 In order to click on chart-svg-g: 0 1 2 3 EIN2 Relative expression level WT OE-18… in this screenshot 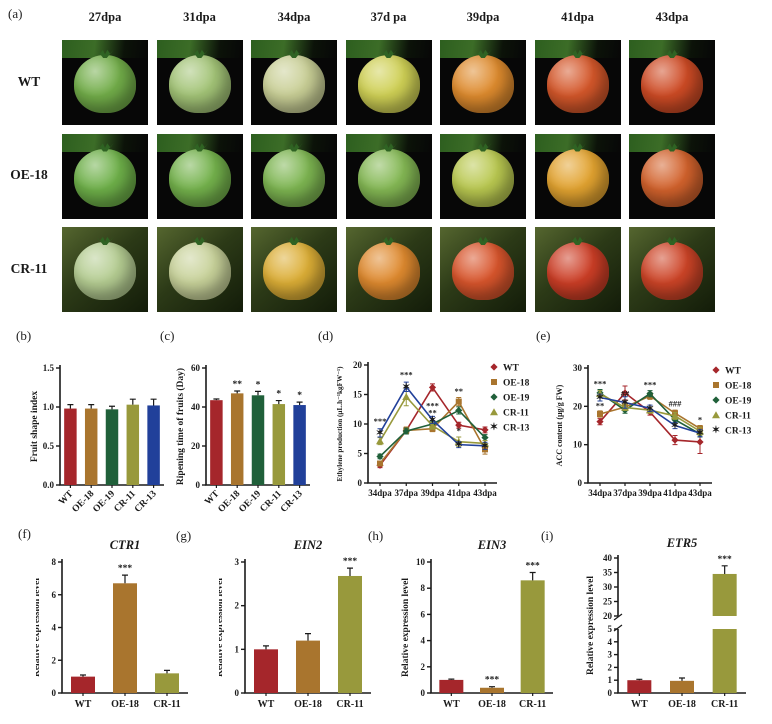, I will do `click(293, 624)`.